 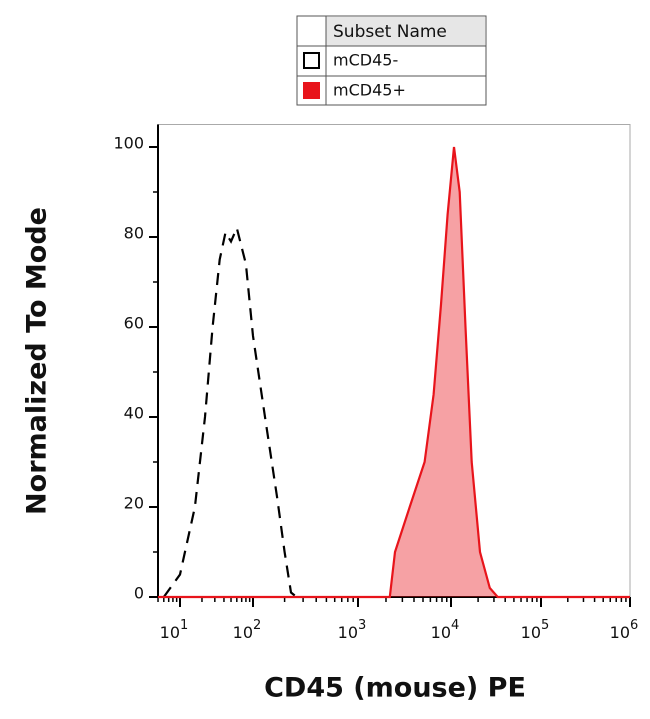 What do you see at coordinates (37, 361) in the screenshot?
I see `y-axis-label: Normalized To Mode` at bounding box center [37, 361].